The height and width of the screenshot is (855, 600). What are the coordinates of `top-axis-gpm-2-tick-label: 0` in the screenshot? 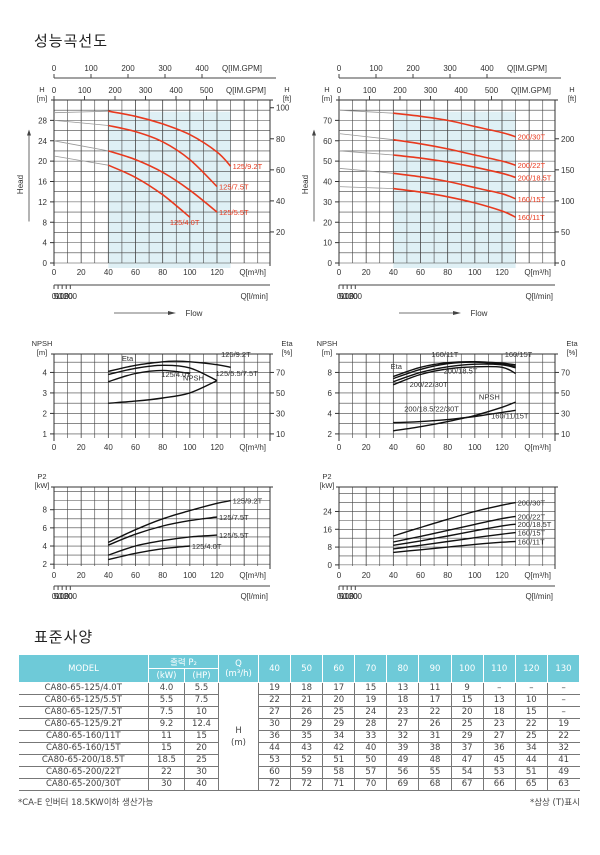 It's located at (54, 90).